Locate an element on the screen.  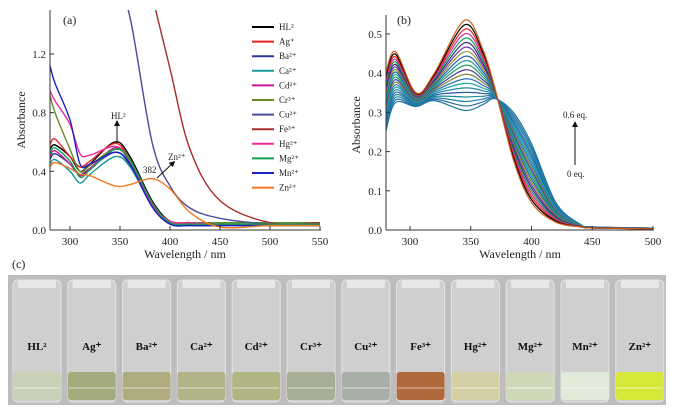
vial-label: Cu²⁺ is located at coordinates (365, 347).